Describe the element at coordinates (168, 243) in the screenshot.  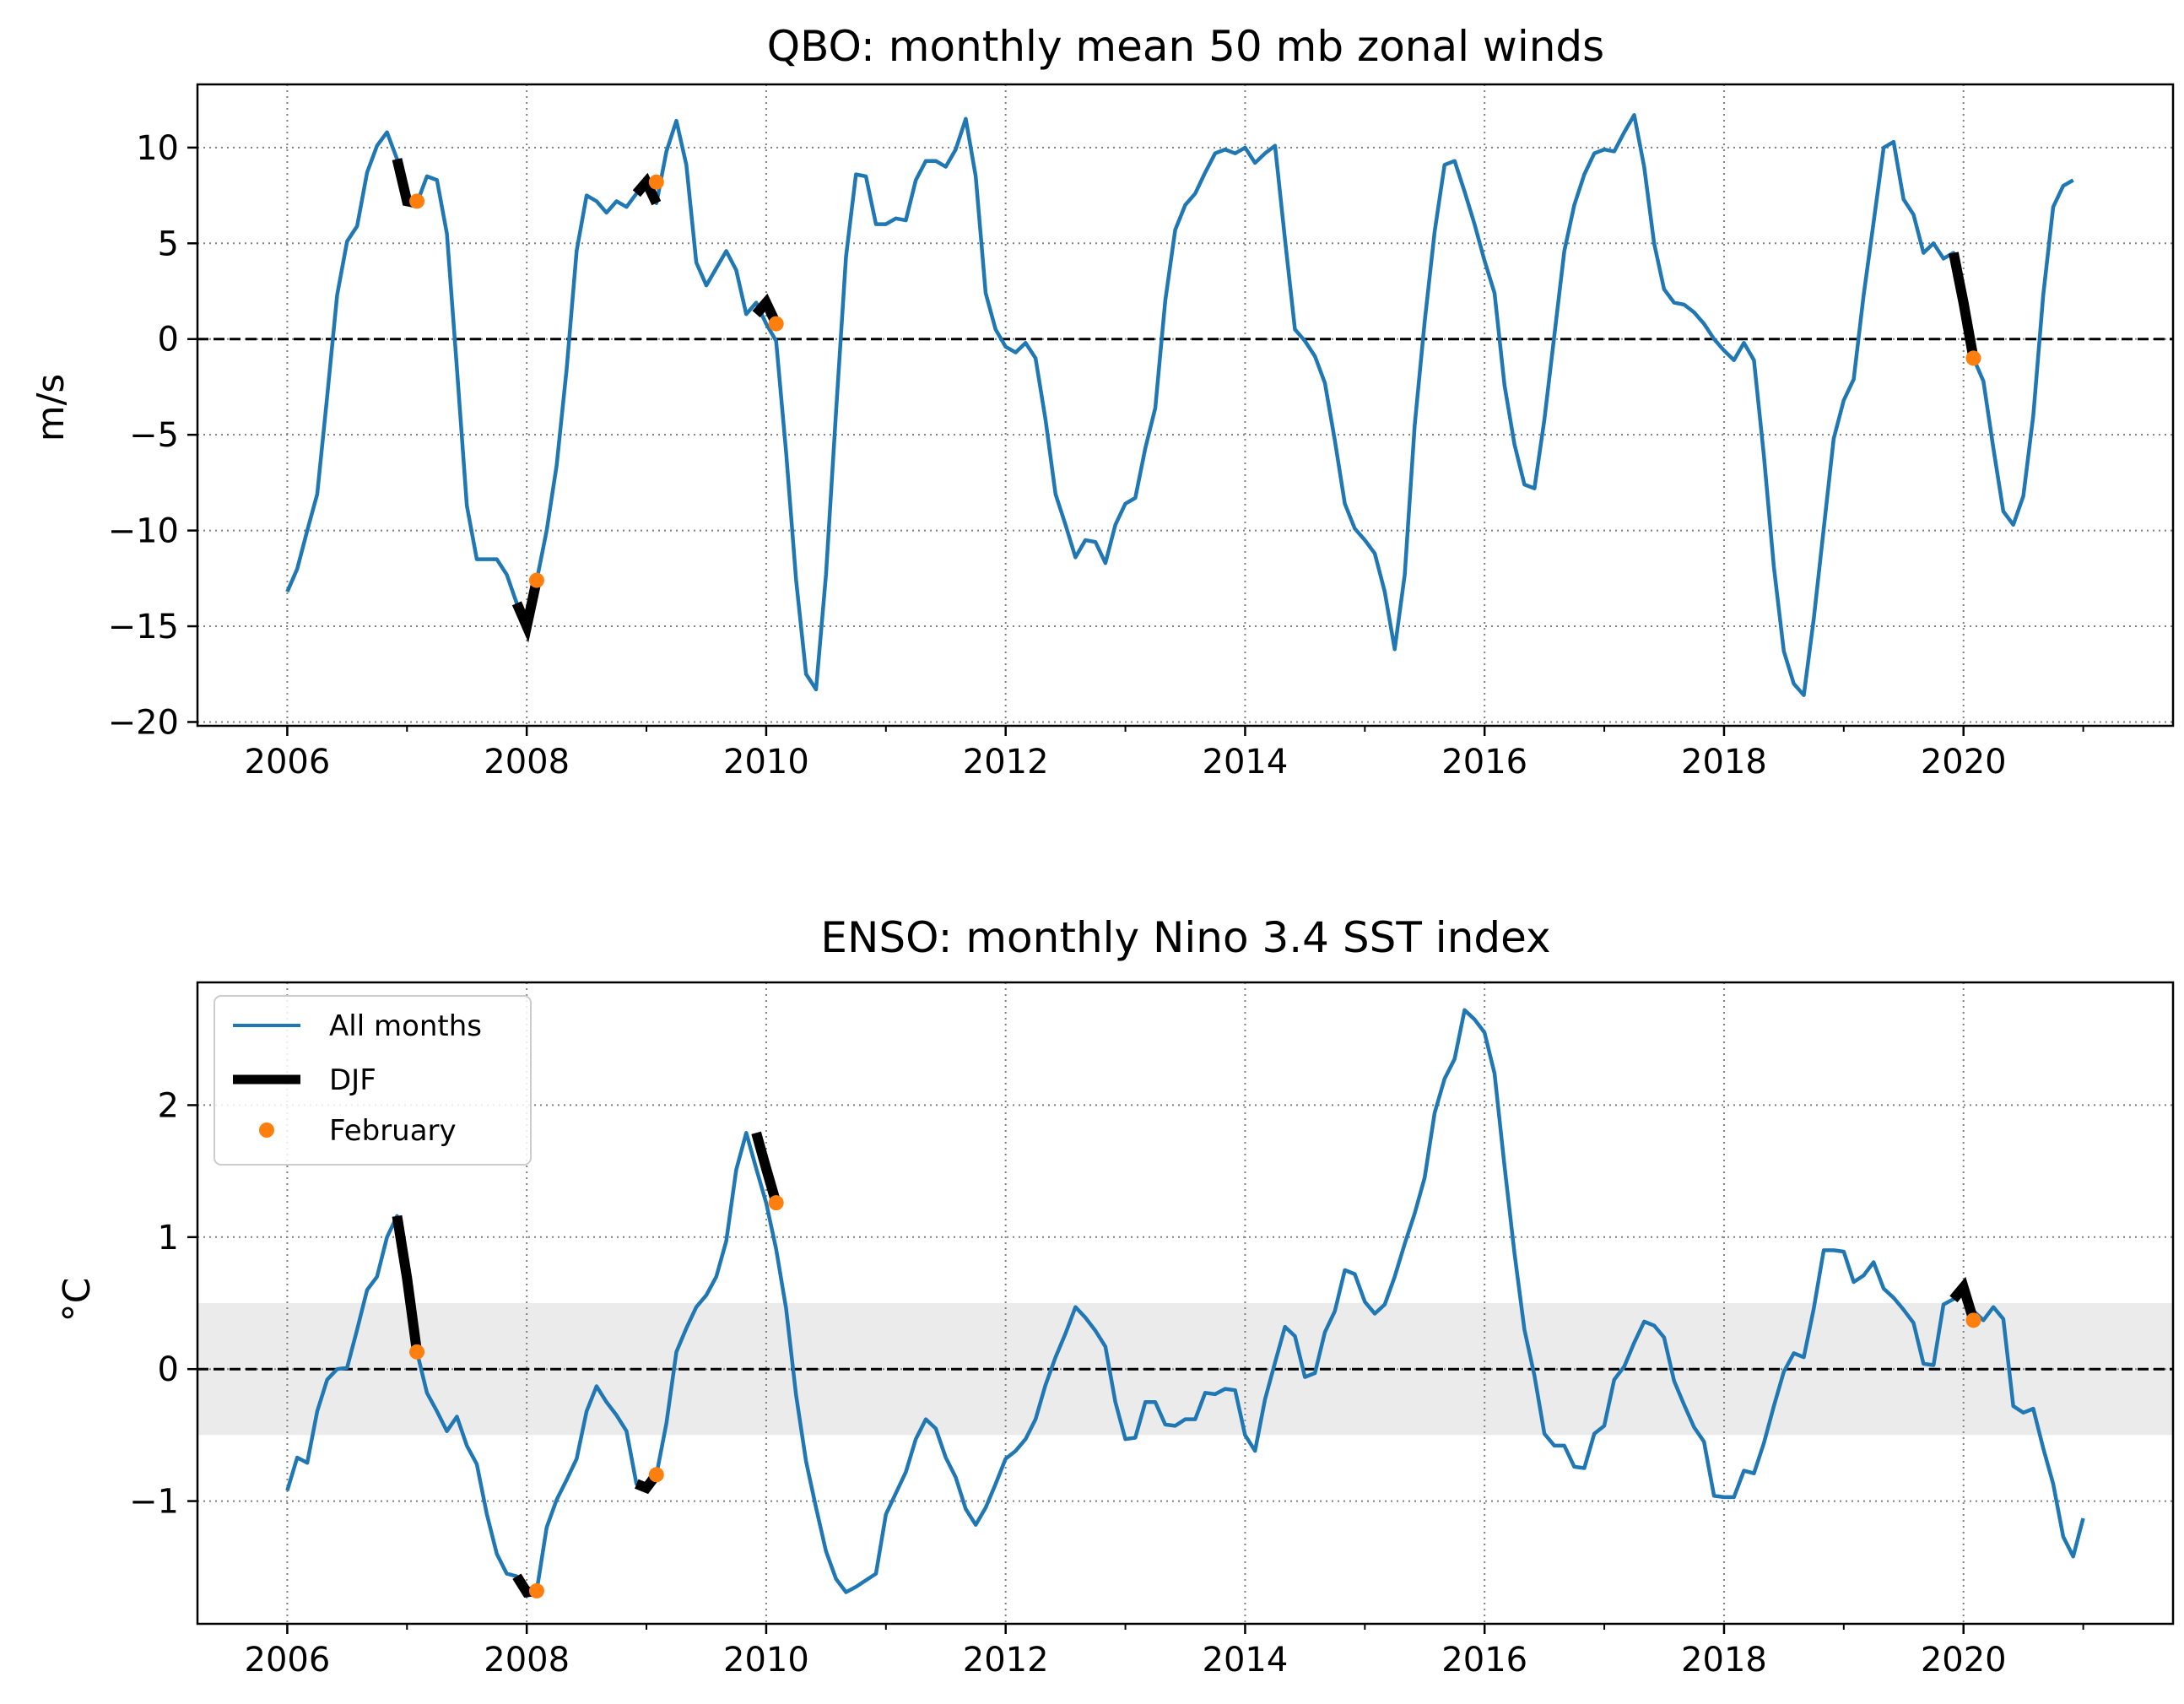
I see `qbo-y-tick-label: 5` at that location.